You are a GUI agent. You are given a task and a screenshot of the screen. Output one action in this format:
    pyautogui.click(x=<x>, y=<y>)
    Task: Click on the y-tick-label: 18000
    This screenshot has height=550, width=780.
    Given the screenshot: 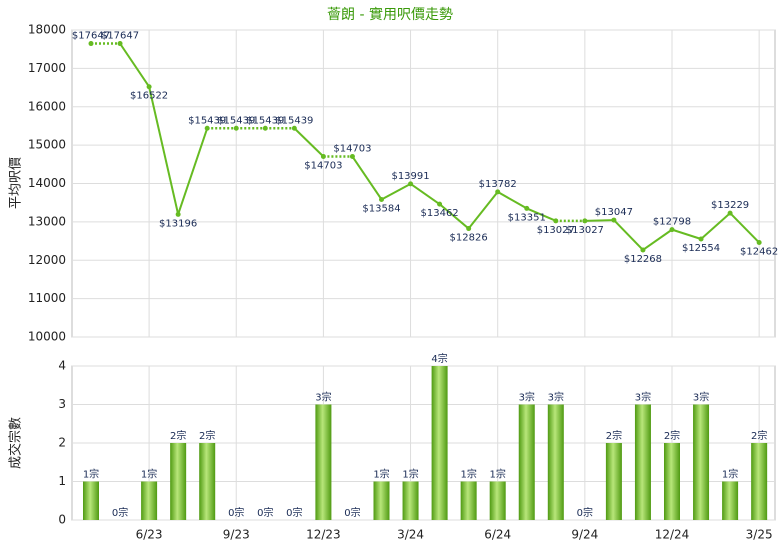 What is the action you would take?
    pyautogui.click(x=47, y=30)
    